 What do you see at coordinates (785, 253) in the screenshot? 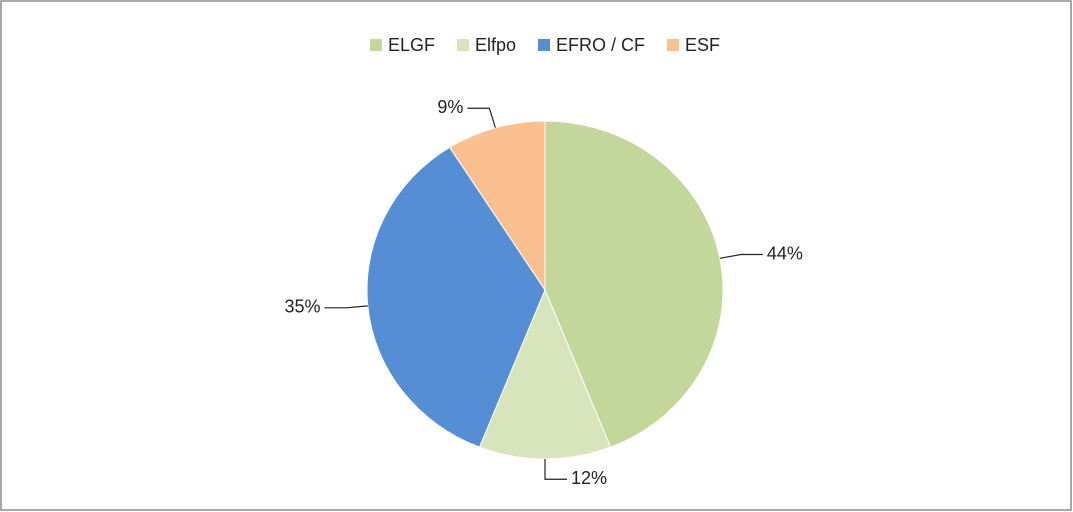
I see `data-label: 44%` at bounding box center [785, 253].